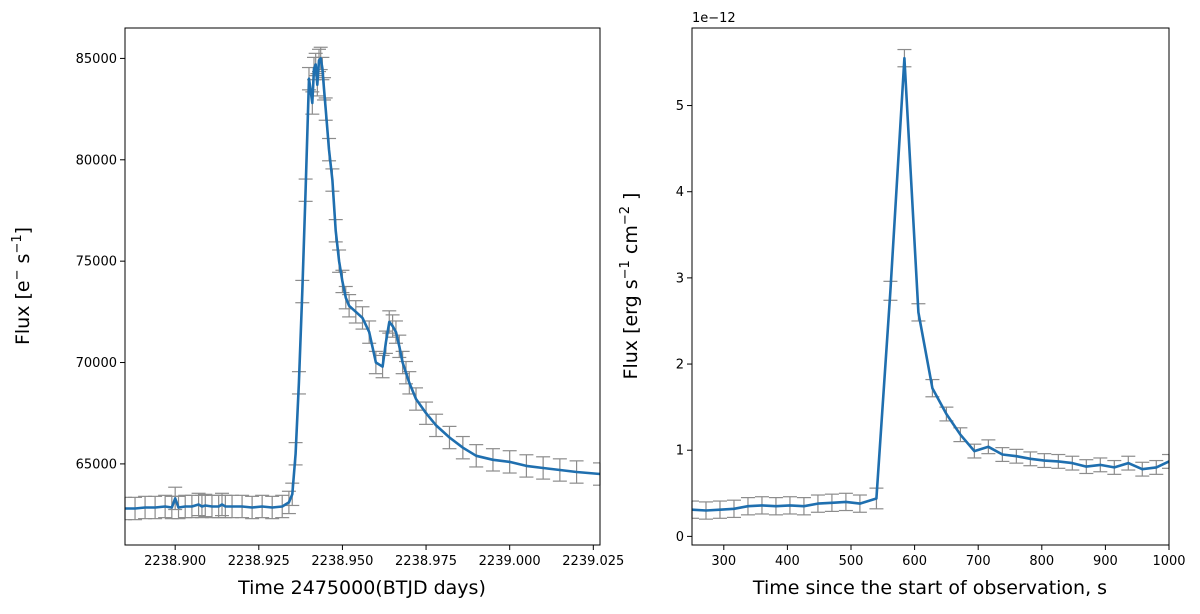 The image size is (1200, 614). I want to click on left-y-ticks: 65000 70000 75000 80000 85000, so click(100, 262).